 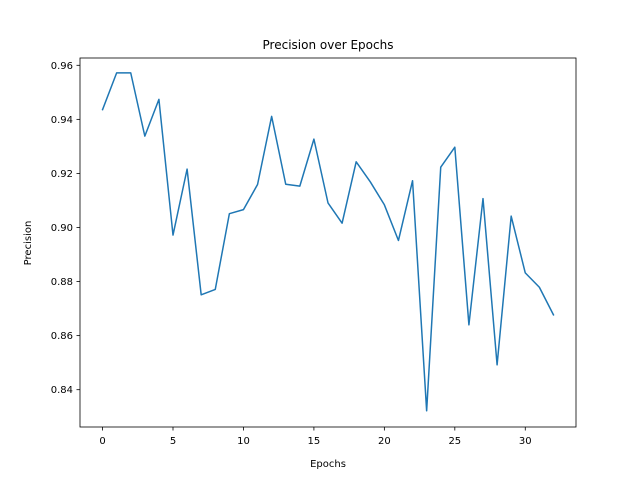 I want to click on x-tick-label: 5, so click(x=173, y=441).